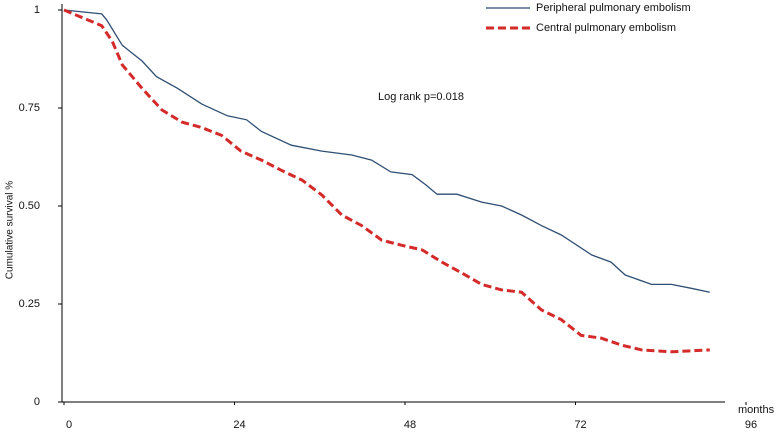 Image resolution: width=782 pixels, height=433 pixels. I want to click on y-tick-label: 1, so click(37, 10).